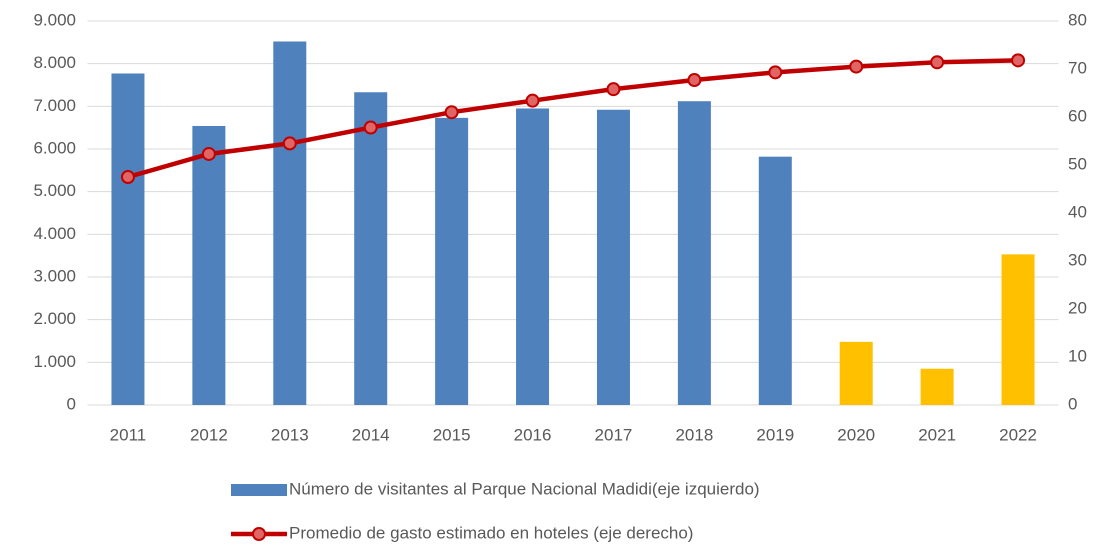 The height and width of the screenshot is (545, 1110). I want to click on x-tick-label: 2021, so click(937, 434).